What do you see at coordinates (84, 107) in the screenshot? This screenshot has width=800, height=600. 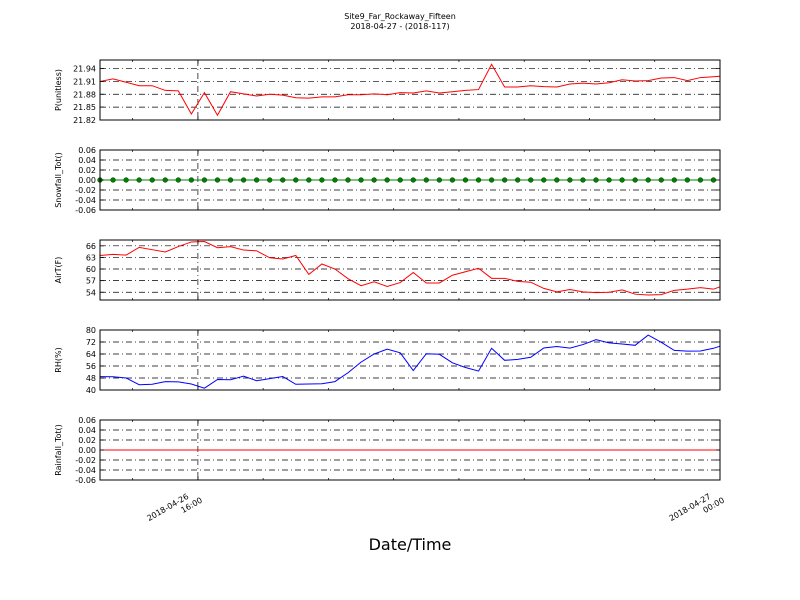 I see `y-tick-label: 21.85` at bounding box center [84, 107].